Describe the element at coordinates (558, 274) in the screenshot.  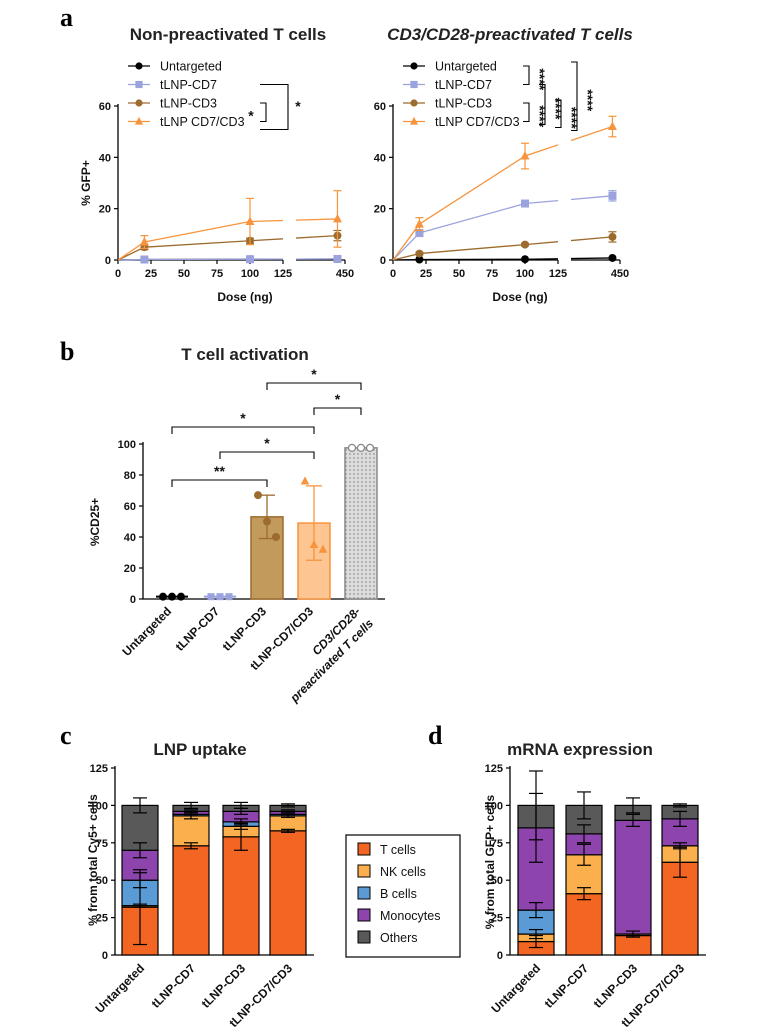
I see `chart-a2-xtick-5: 125` at that location.